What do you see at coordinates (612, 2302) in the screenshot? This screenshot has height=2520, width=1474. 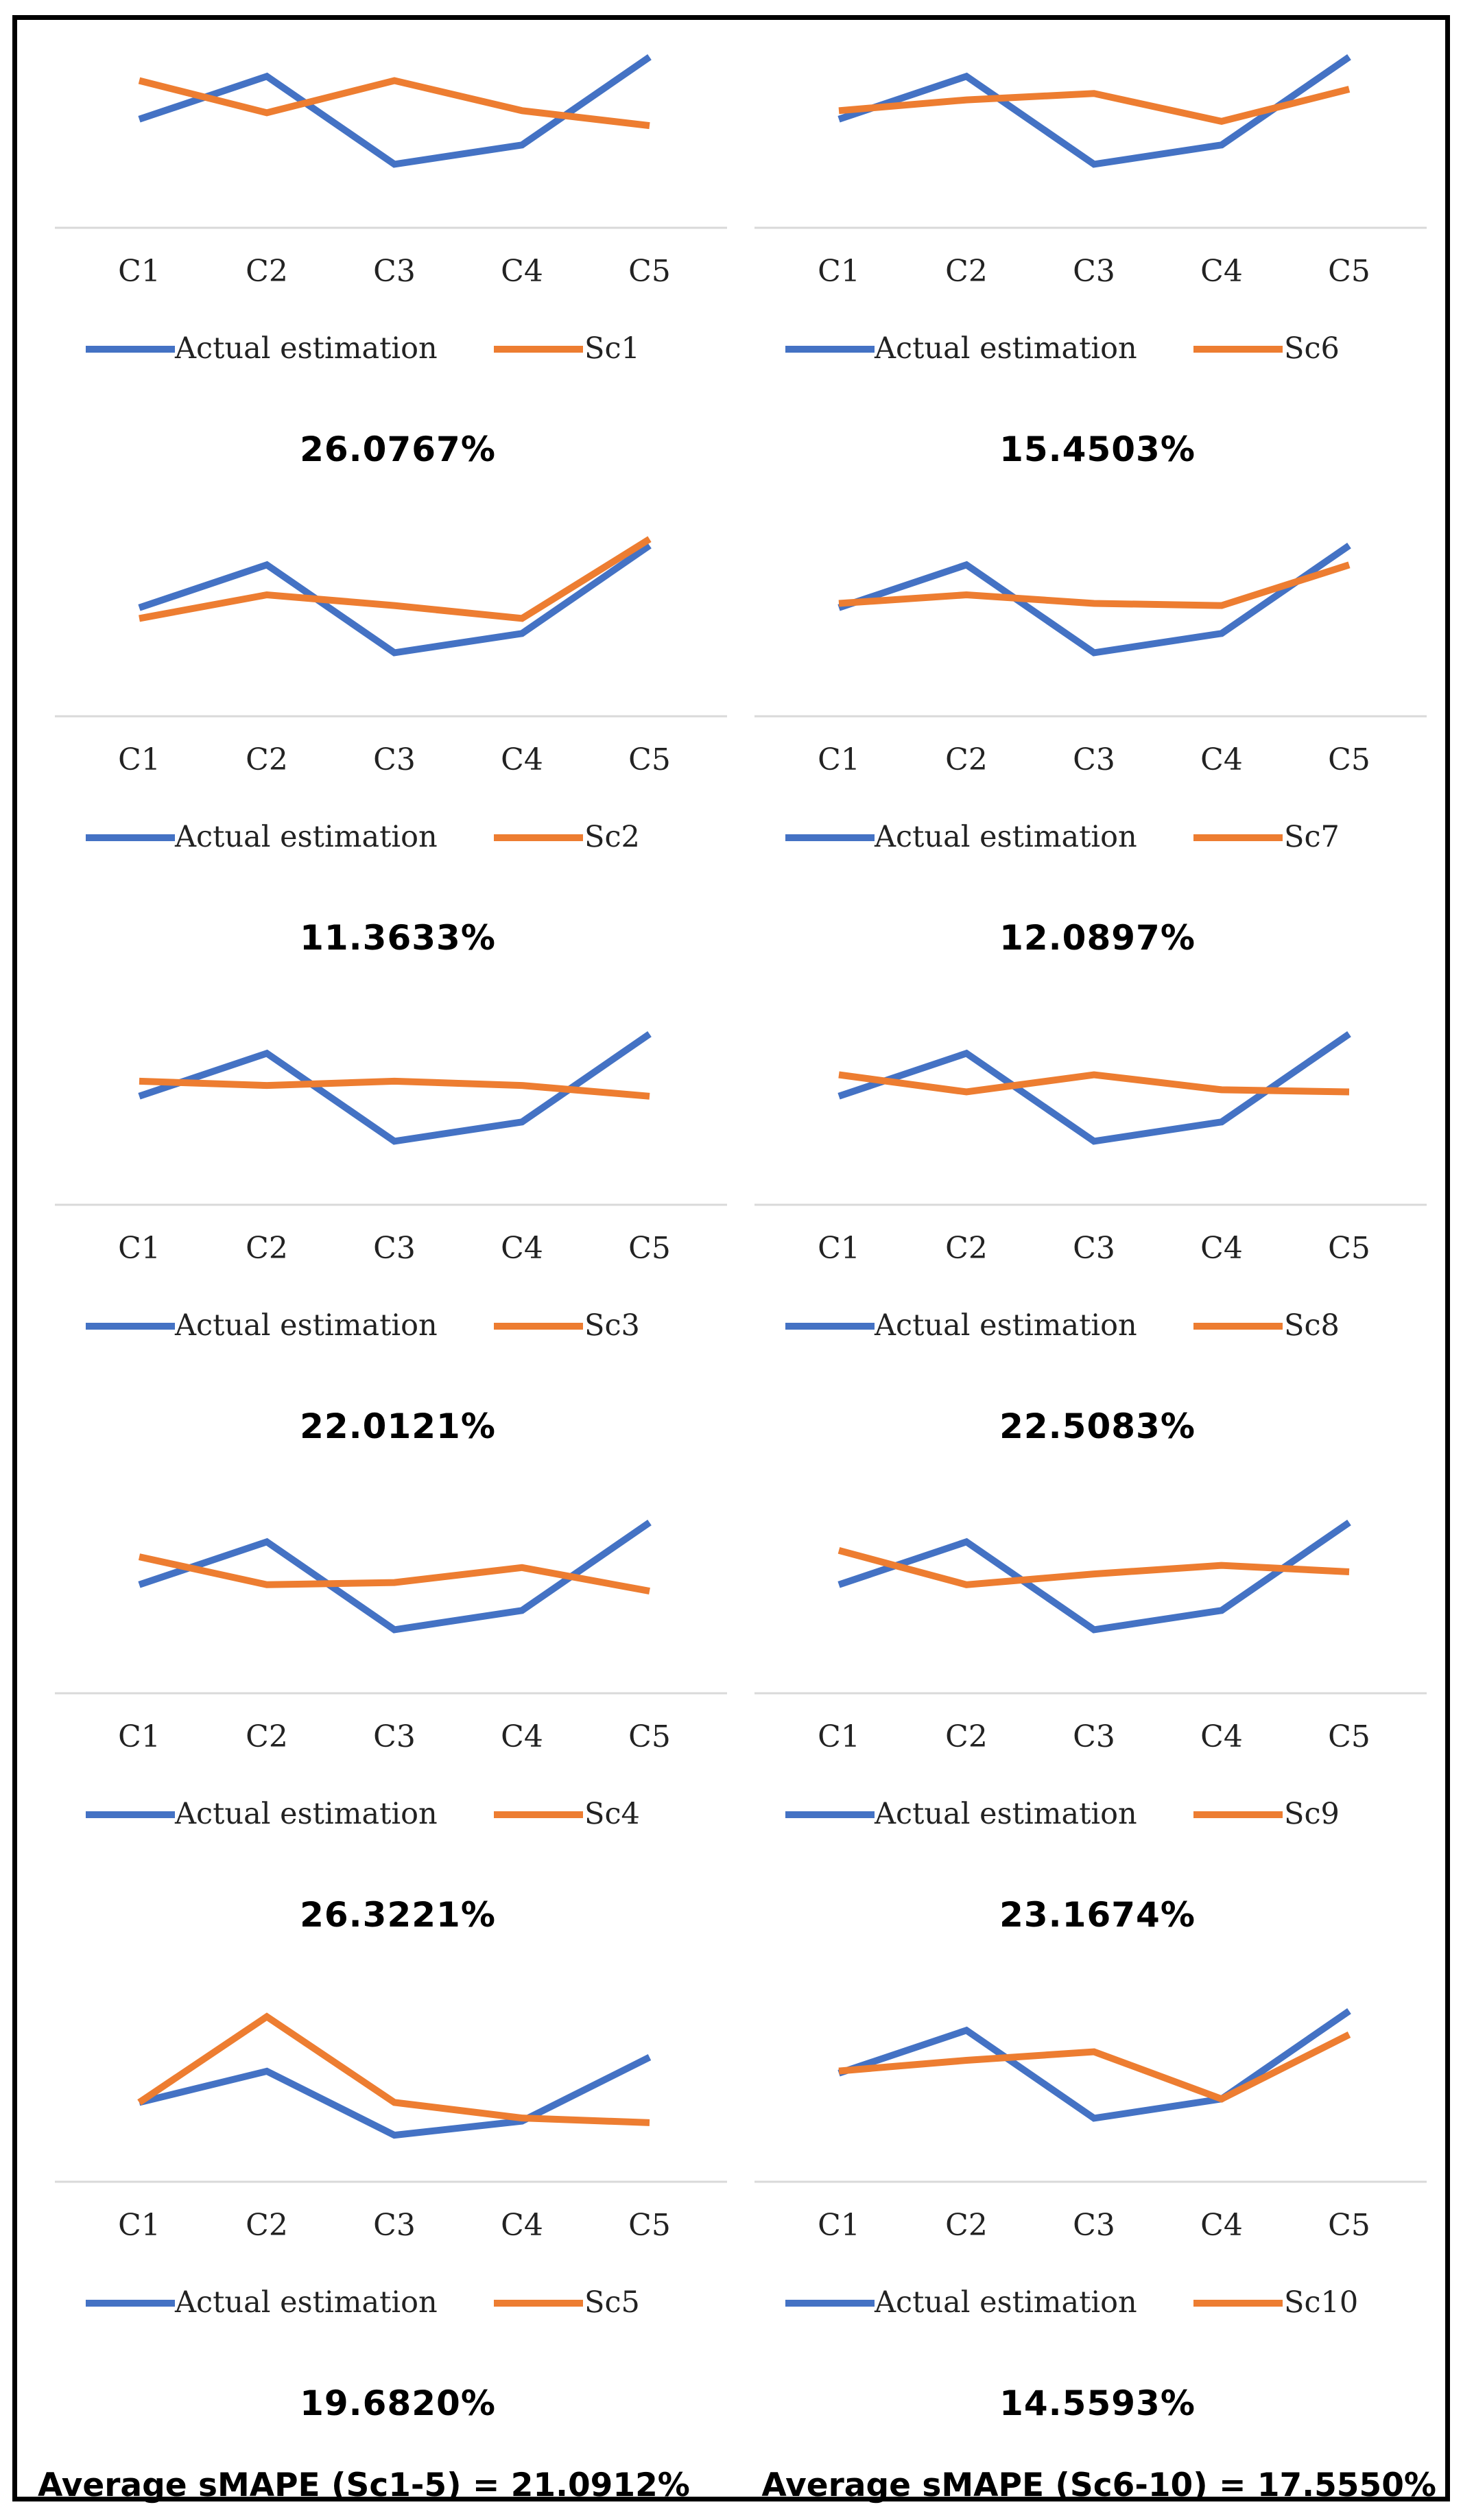 I see `legend-label-scenario: Sc5` at bounding box center [612, 2302].